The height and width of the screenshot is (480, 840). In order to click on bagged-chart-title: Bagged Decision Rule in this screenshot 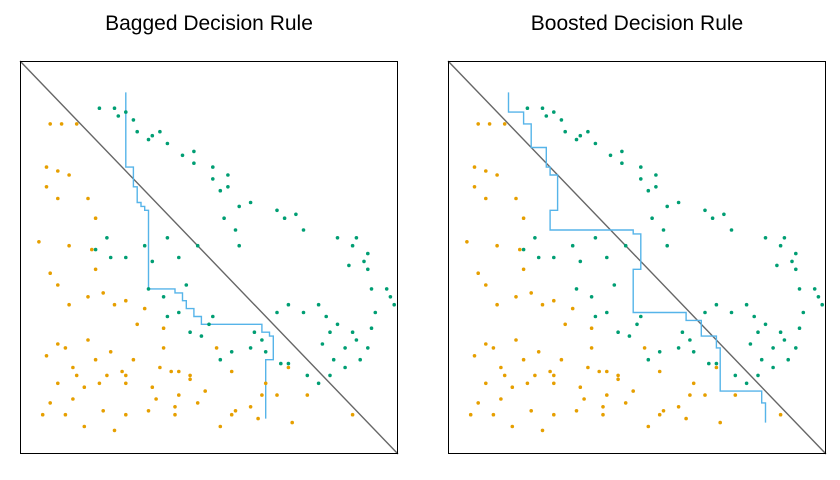, I will do `click(209, 23)`.